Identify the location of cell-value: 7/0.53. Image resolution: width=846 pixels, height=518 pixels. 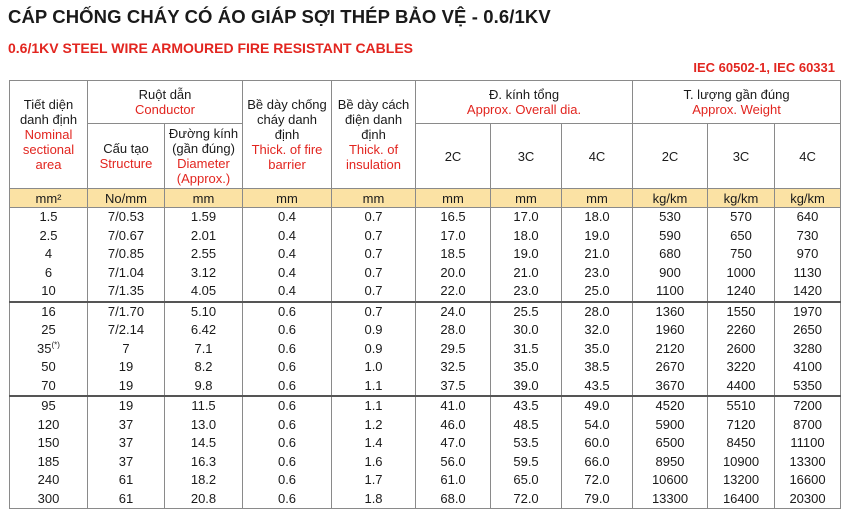
(126, 216).